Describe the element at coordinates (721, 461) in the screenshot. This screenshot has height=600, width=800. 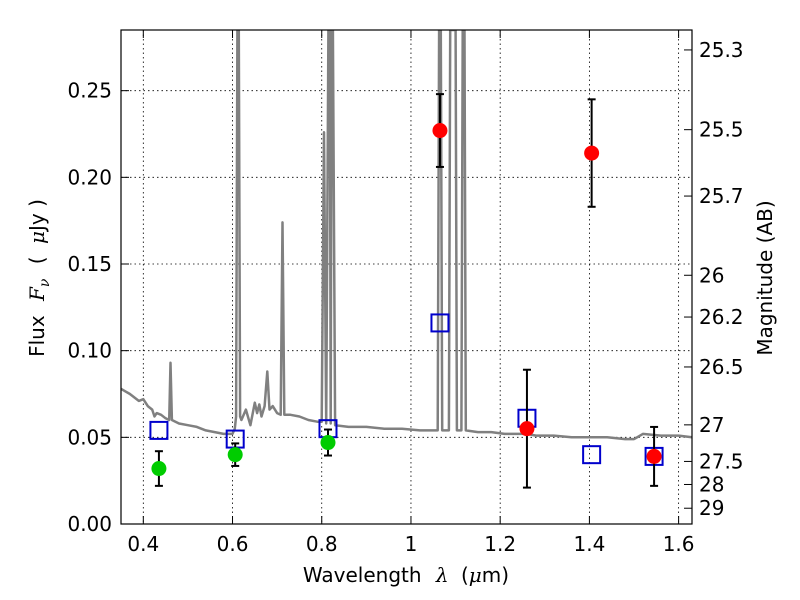
I see `y2-tick-label-7: 27.5` at that location.